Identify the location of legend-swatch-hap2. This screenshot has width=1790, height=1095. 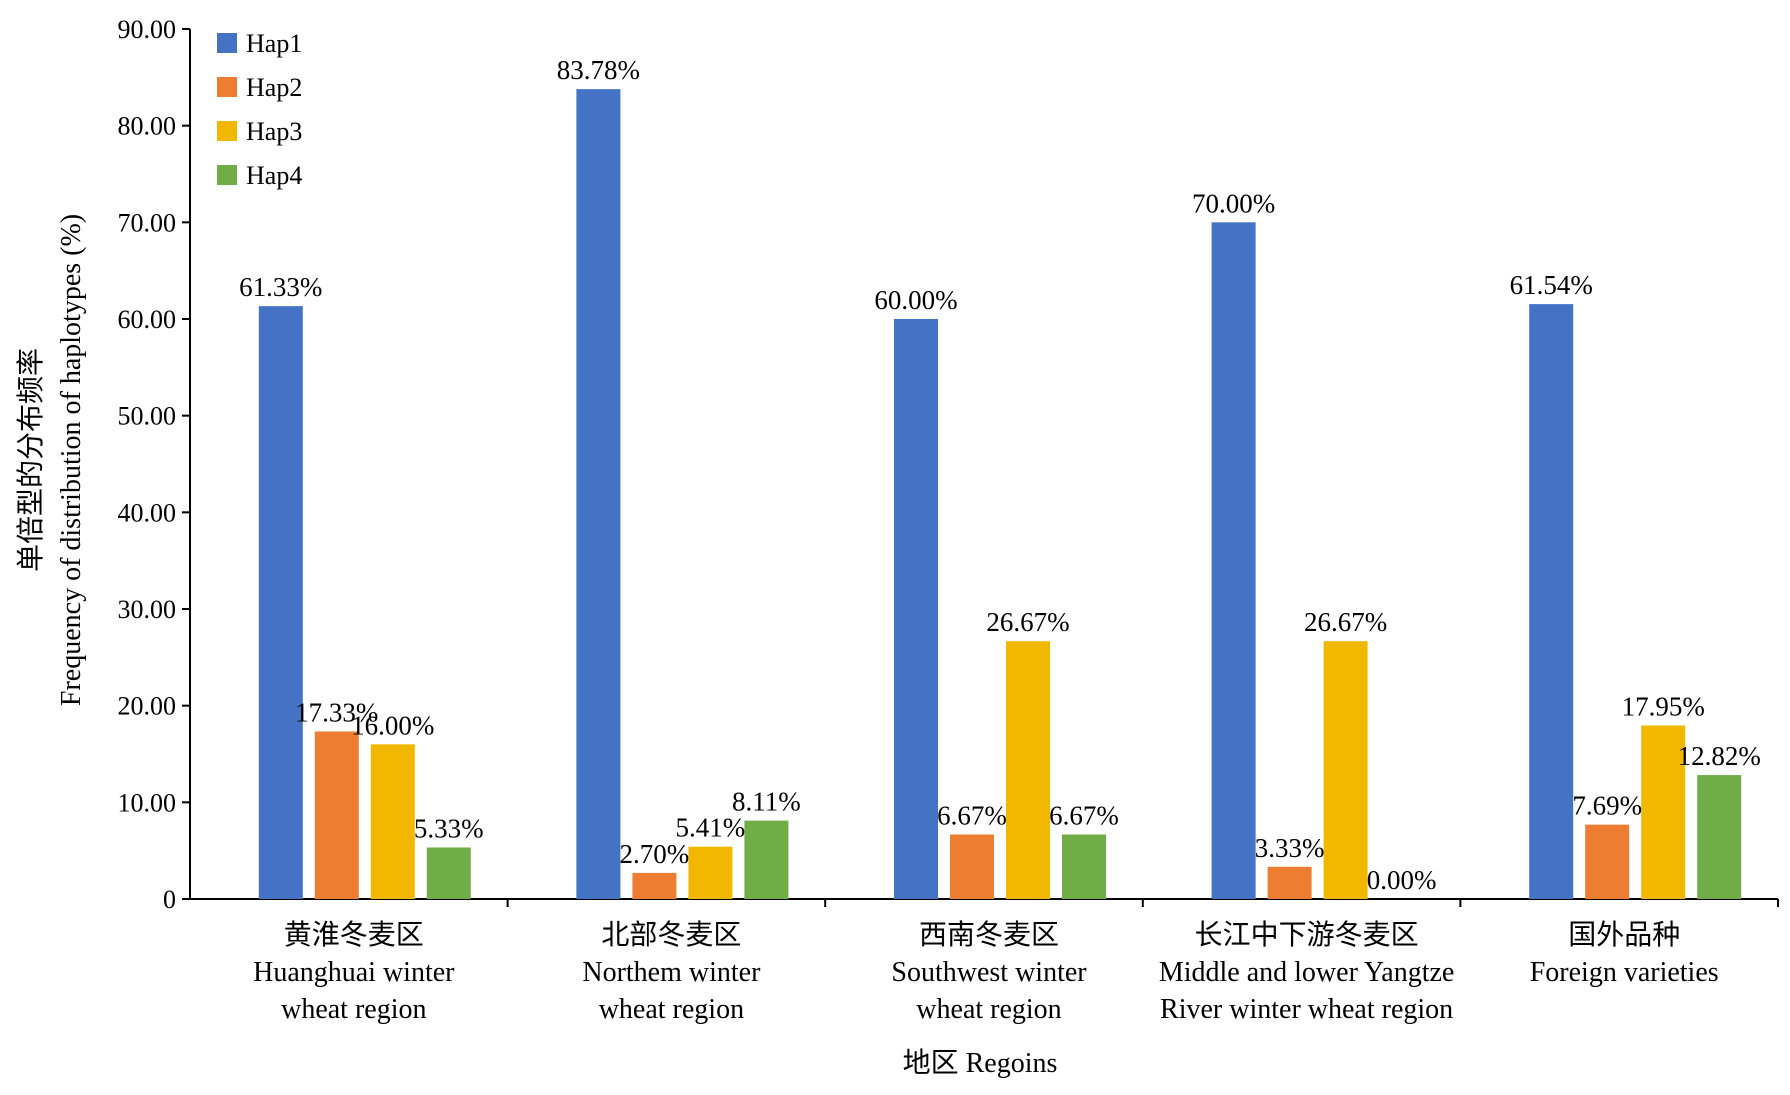
(227, 87).